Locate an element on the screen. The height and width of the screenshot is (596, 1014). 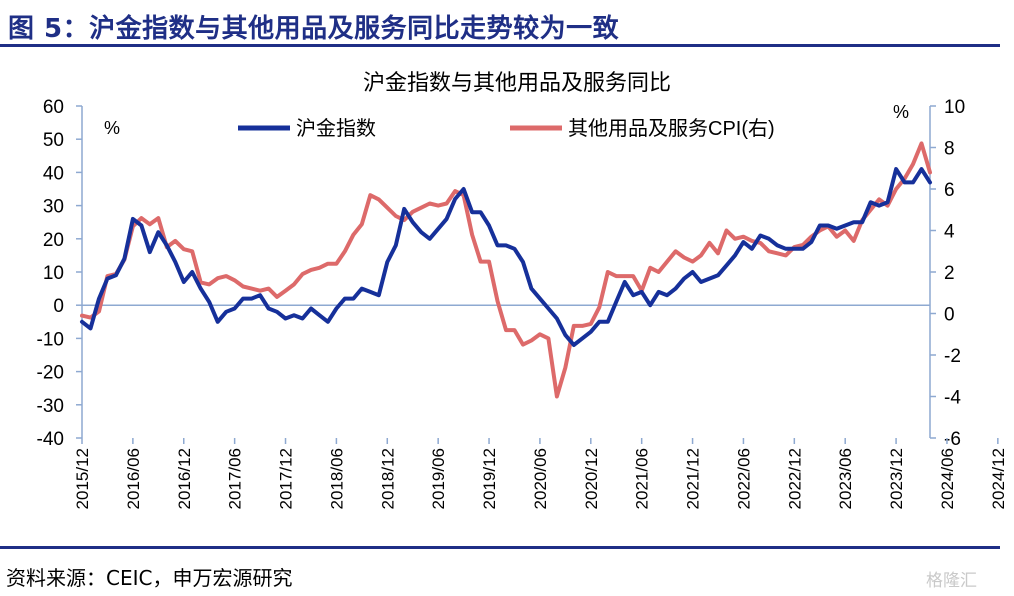
chart-title: 沪金指数与其他用品及服务同比 is located at coordinates (517, 82).